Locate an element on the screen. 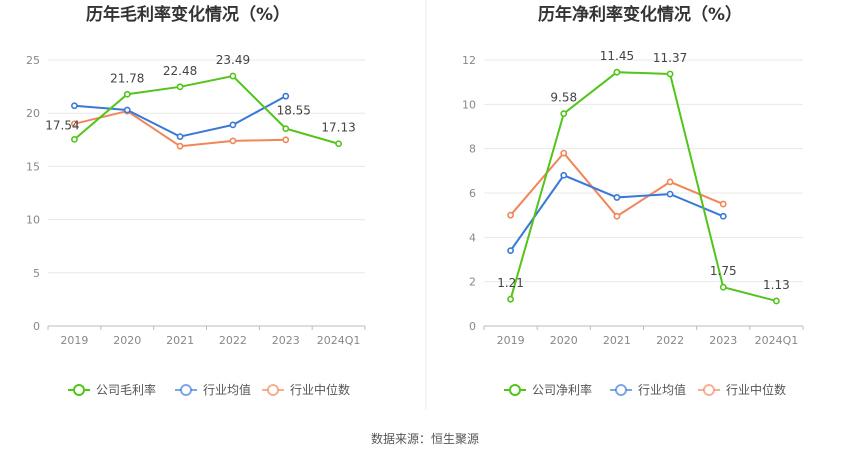  data-source-note: 数据来源：恒生聚源 is located at coordinates (425, 438).